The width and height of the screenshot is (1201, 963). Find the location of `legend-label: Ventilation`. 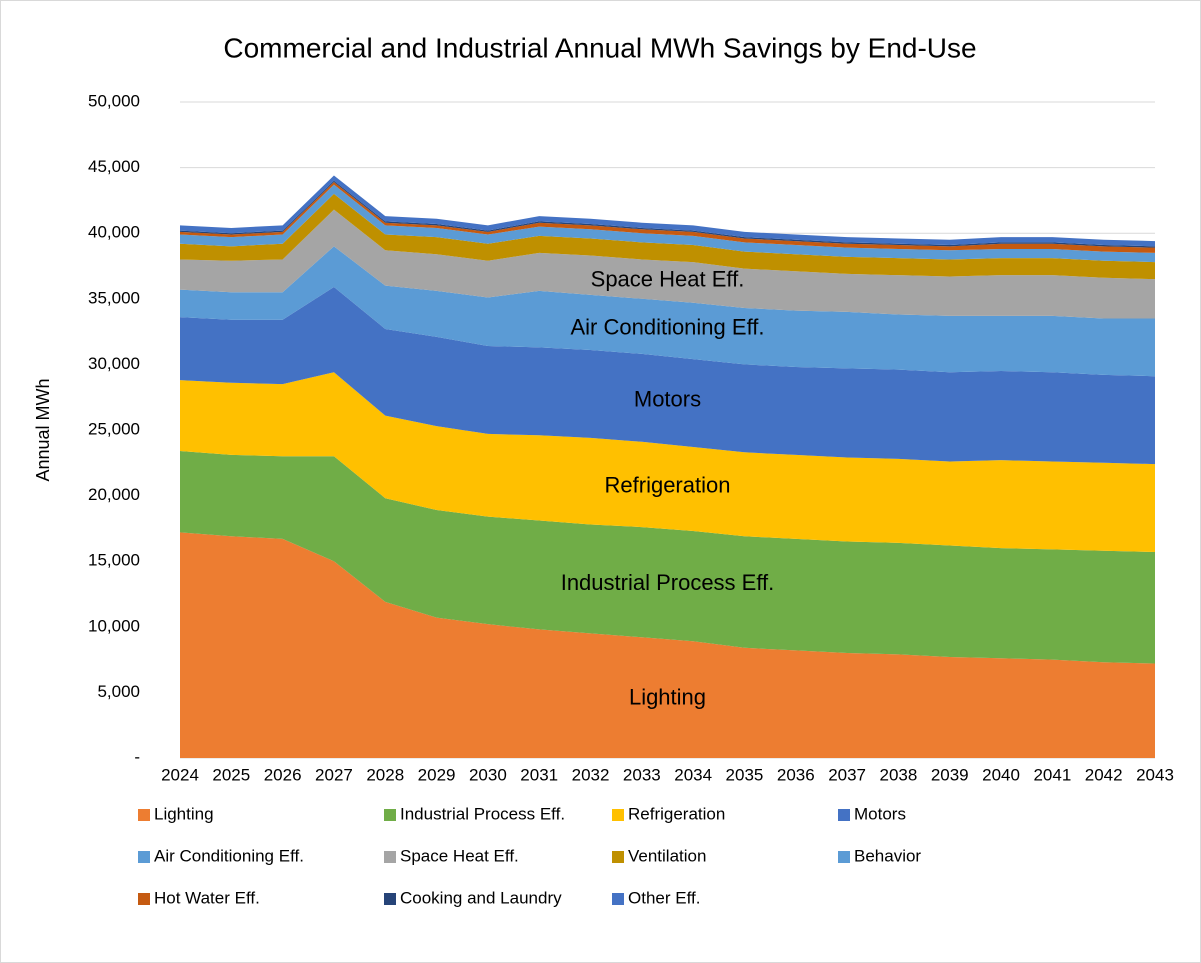

legend-label: Ventilation is located at coordinates (667, 855).